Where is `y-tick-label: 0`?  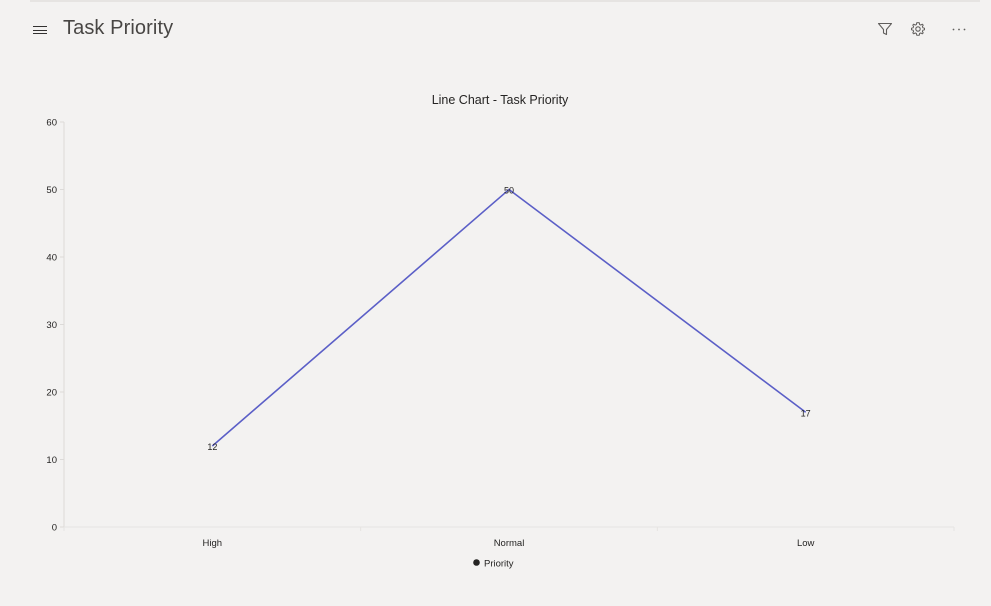 y-tick-label: 0 is located at coordinates (54, 528).